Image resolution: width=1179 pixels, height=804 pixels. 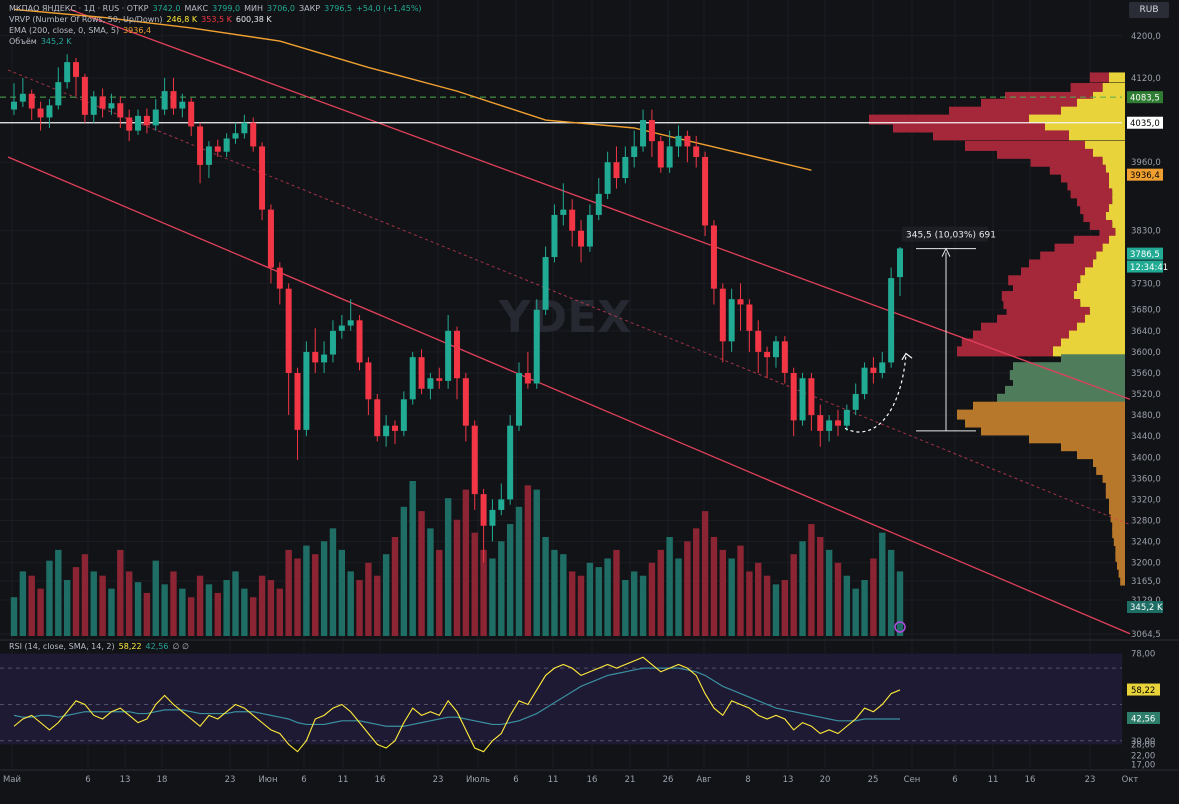 I want to click on horizontal-levels, so click(x=561, y=110).